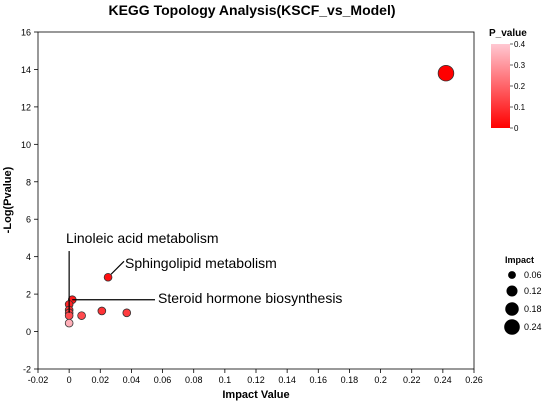 This screenshot has width=550, height=403. I want to click on x-tick-label: 0.04, so click(132, 380).